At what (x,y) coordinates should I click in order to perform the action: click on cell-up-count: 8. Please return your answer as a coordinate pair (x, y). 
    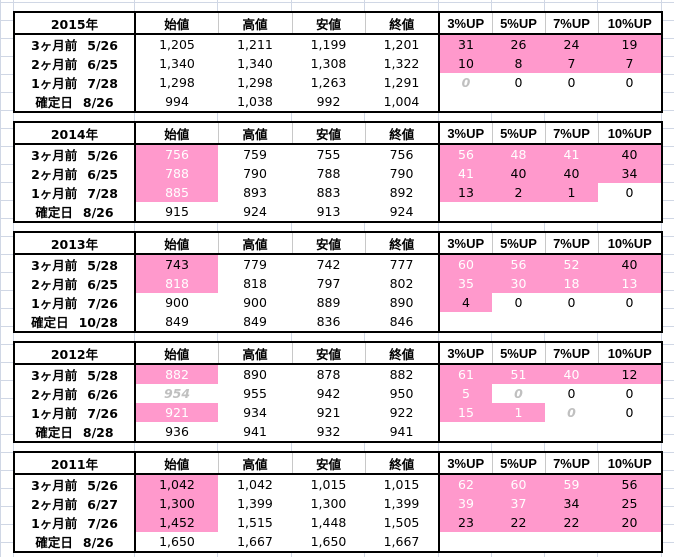
    Looking at the image, I should click on (518, 63).